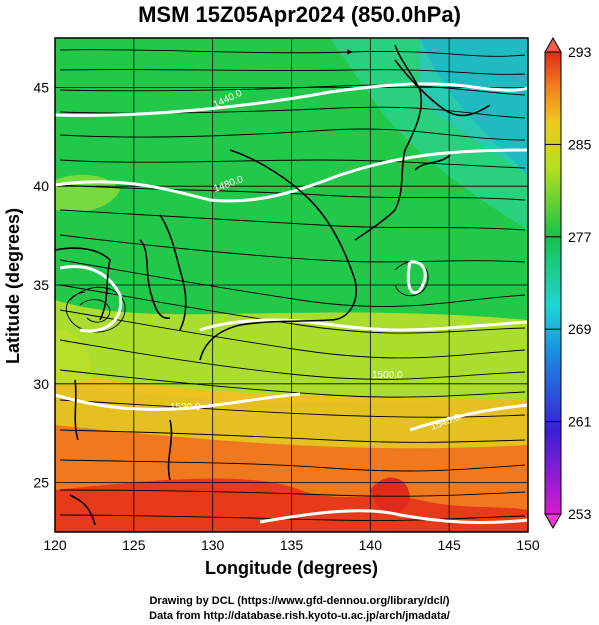 This screenshot has width=599, height=625. Describe the element at coordinates (55, 545) in the screenshot. I see `x-tick-label: 120` at that location.